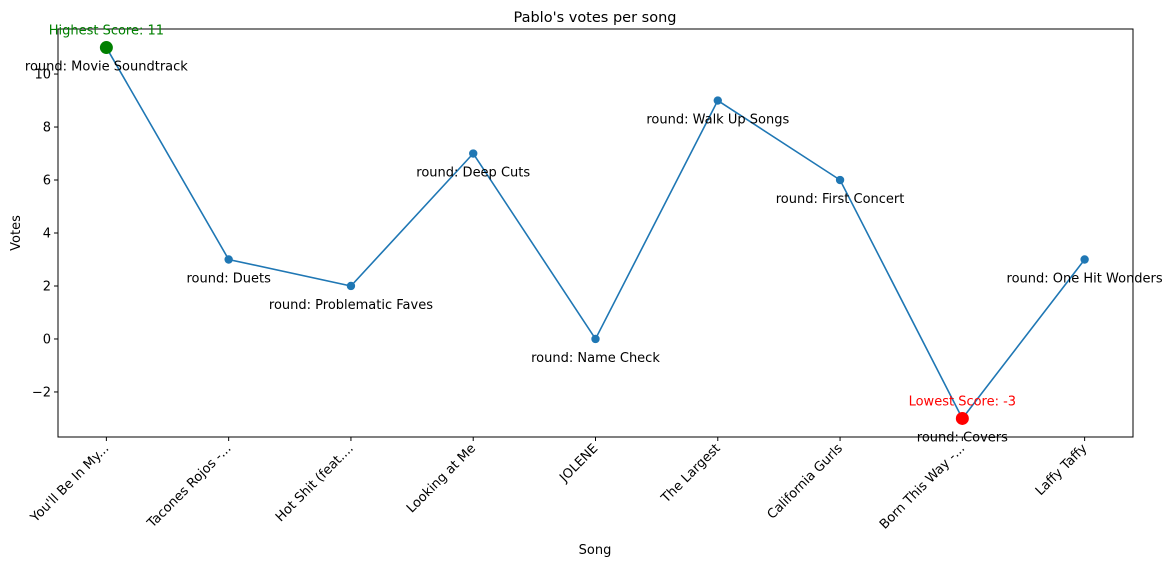 The image size is (1174, 566). I want to click on y-tick-label: 4, so click(47, 234).